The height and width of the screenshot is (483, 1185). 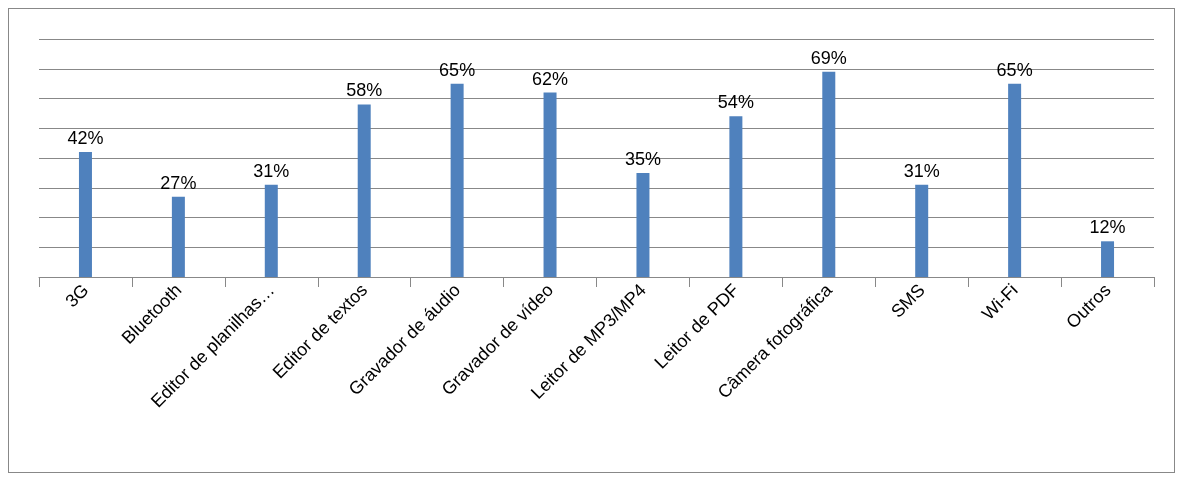 I want to click on data-label: 58%, so click(x=364, y=90).